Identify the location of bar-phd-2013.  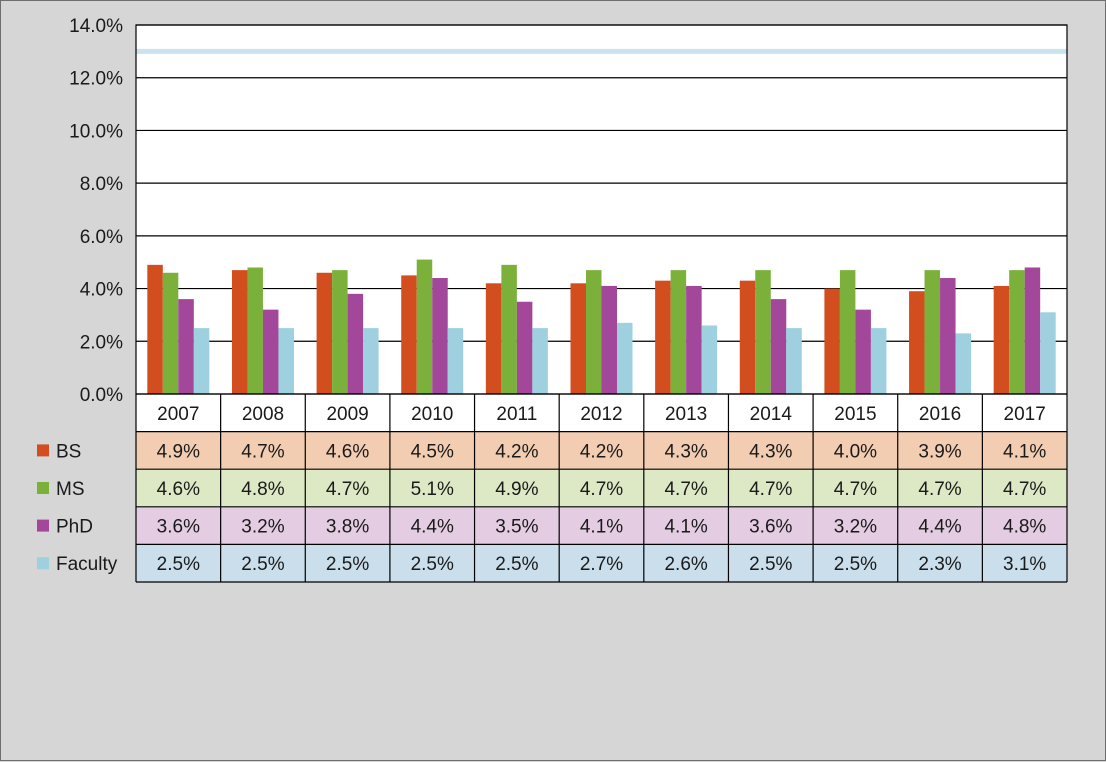
(694, 339).